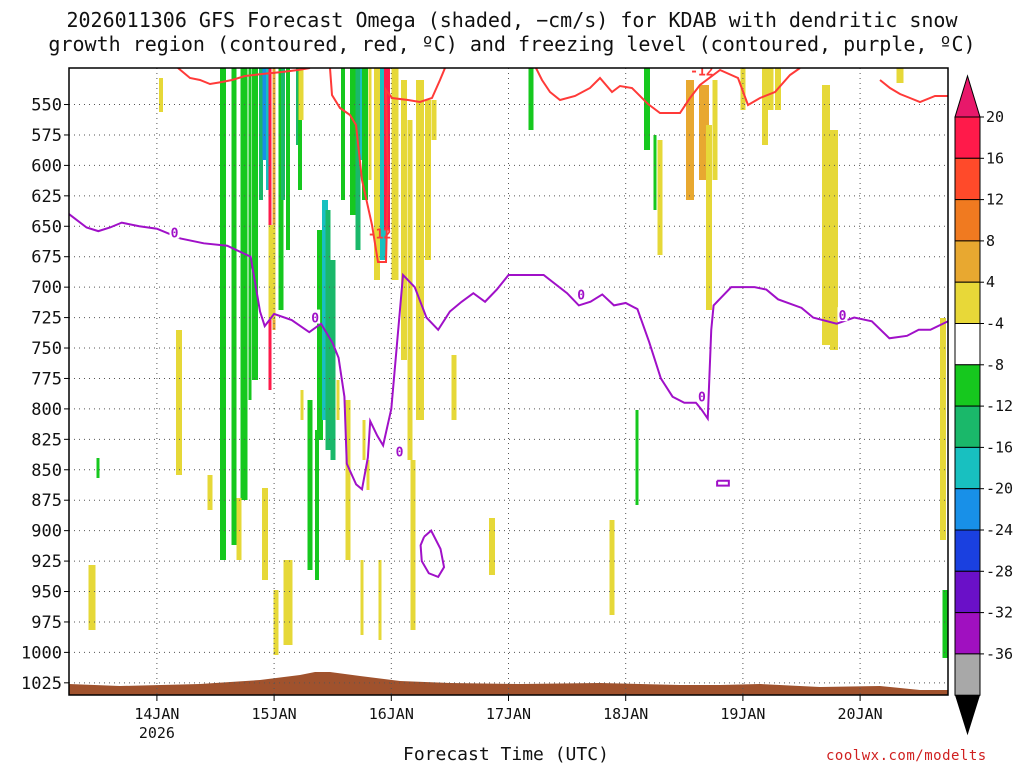 The height and width of the screenshot is (768, 1024). Describe the element at coordinates (913, 91) in the screenshot. I see `dgz-contour-line` at that location.